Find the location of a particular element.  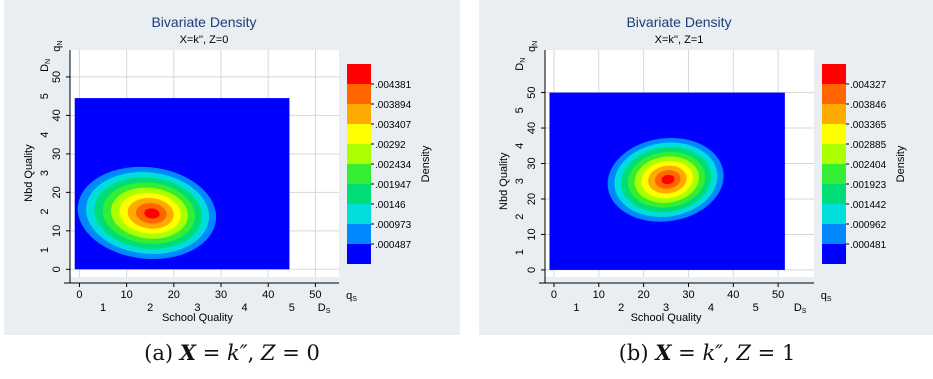

x-tick-label-b: 50 is located at coordinates (778, 295).